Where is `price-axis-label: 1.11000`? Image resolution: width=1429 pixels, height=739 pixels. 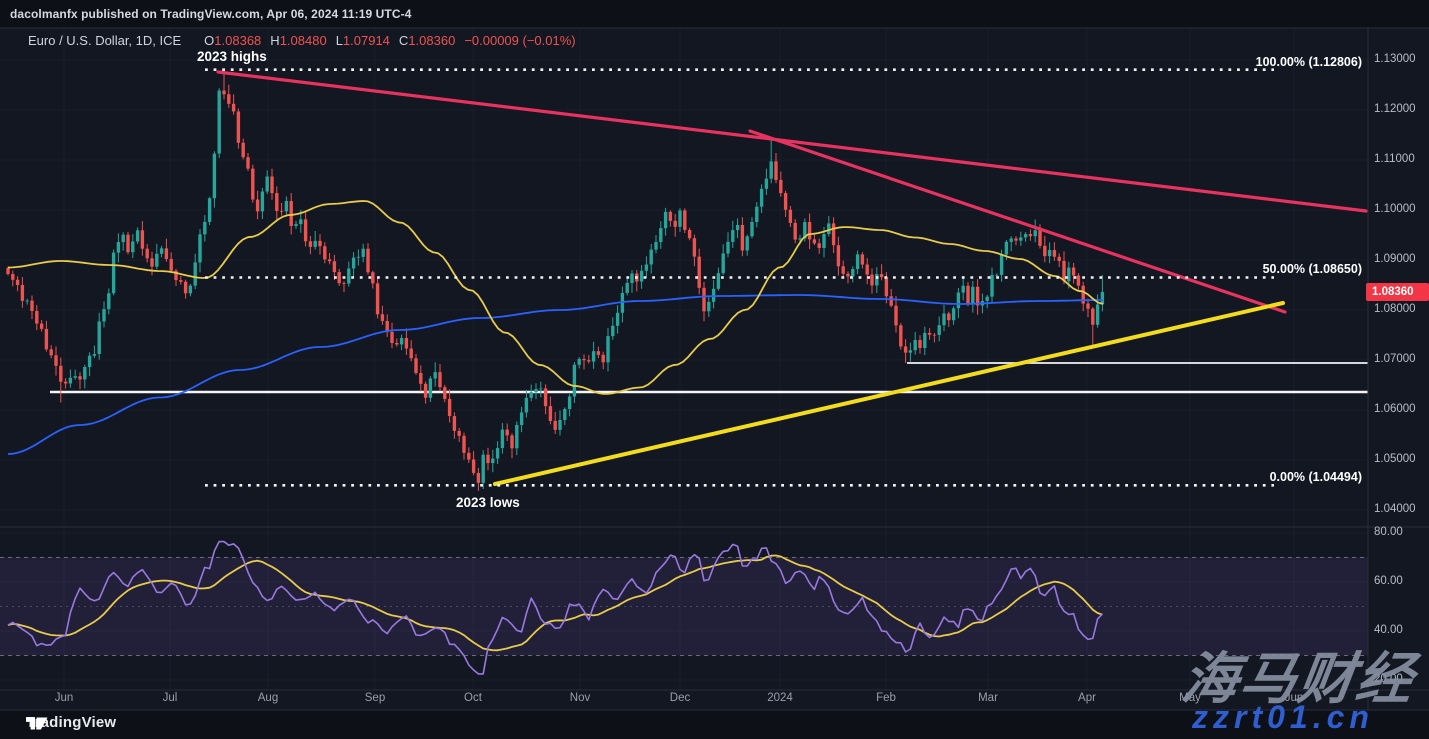
price-axis-label: 1.11000 is located at coordinates (1394, 159).